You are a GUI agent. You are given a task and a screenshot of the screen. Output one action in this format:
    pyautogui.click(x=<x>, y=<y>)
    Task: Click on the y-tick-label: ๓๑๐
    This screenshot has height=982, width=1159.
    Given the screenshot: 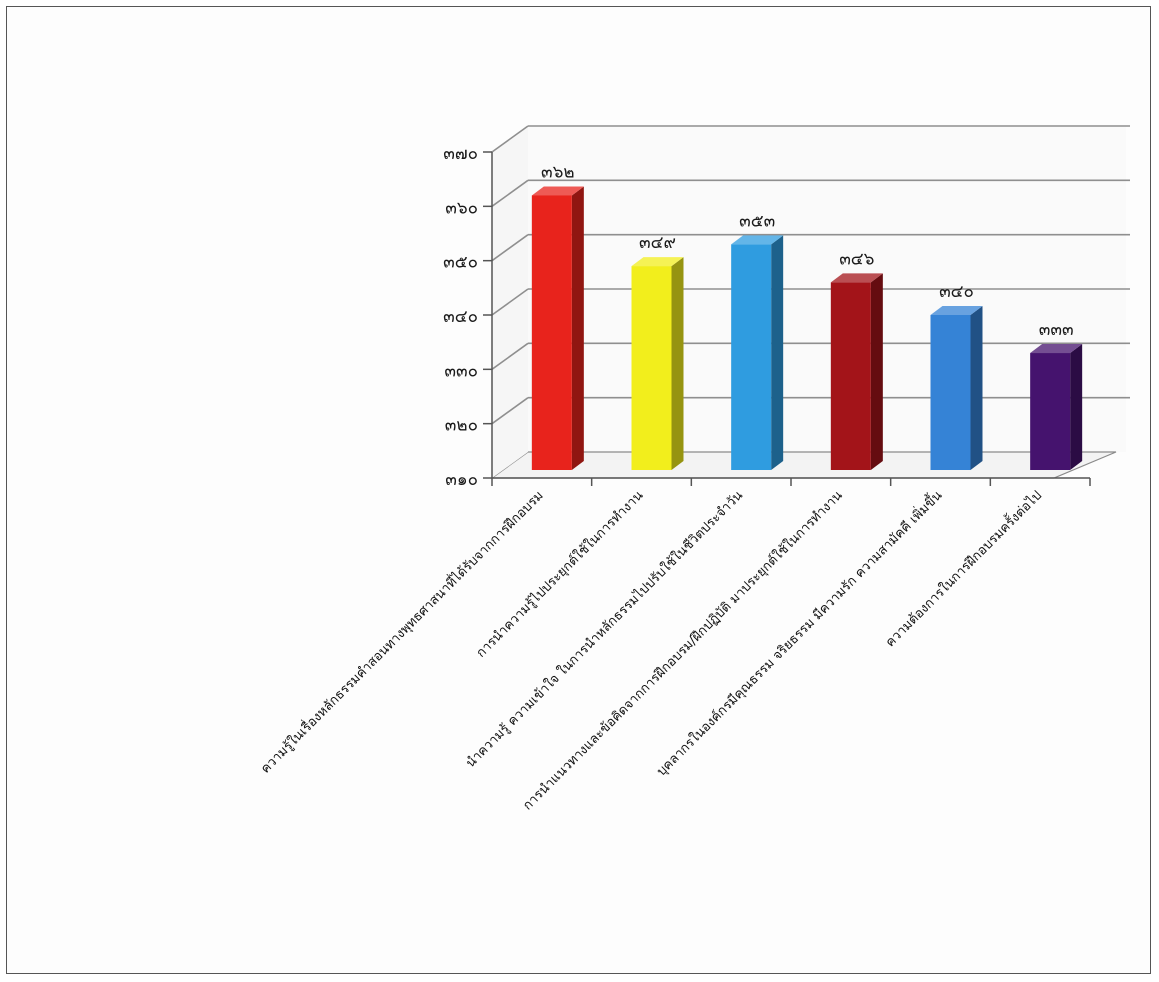 What is the action you would take?
    pyautogui.click(x=461, y=480)
    